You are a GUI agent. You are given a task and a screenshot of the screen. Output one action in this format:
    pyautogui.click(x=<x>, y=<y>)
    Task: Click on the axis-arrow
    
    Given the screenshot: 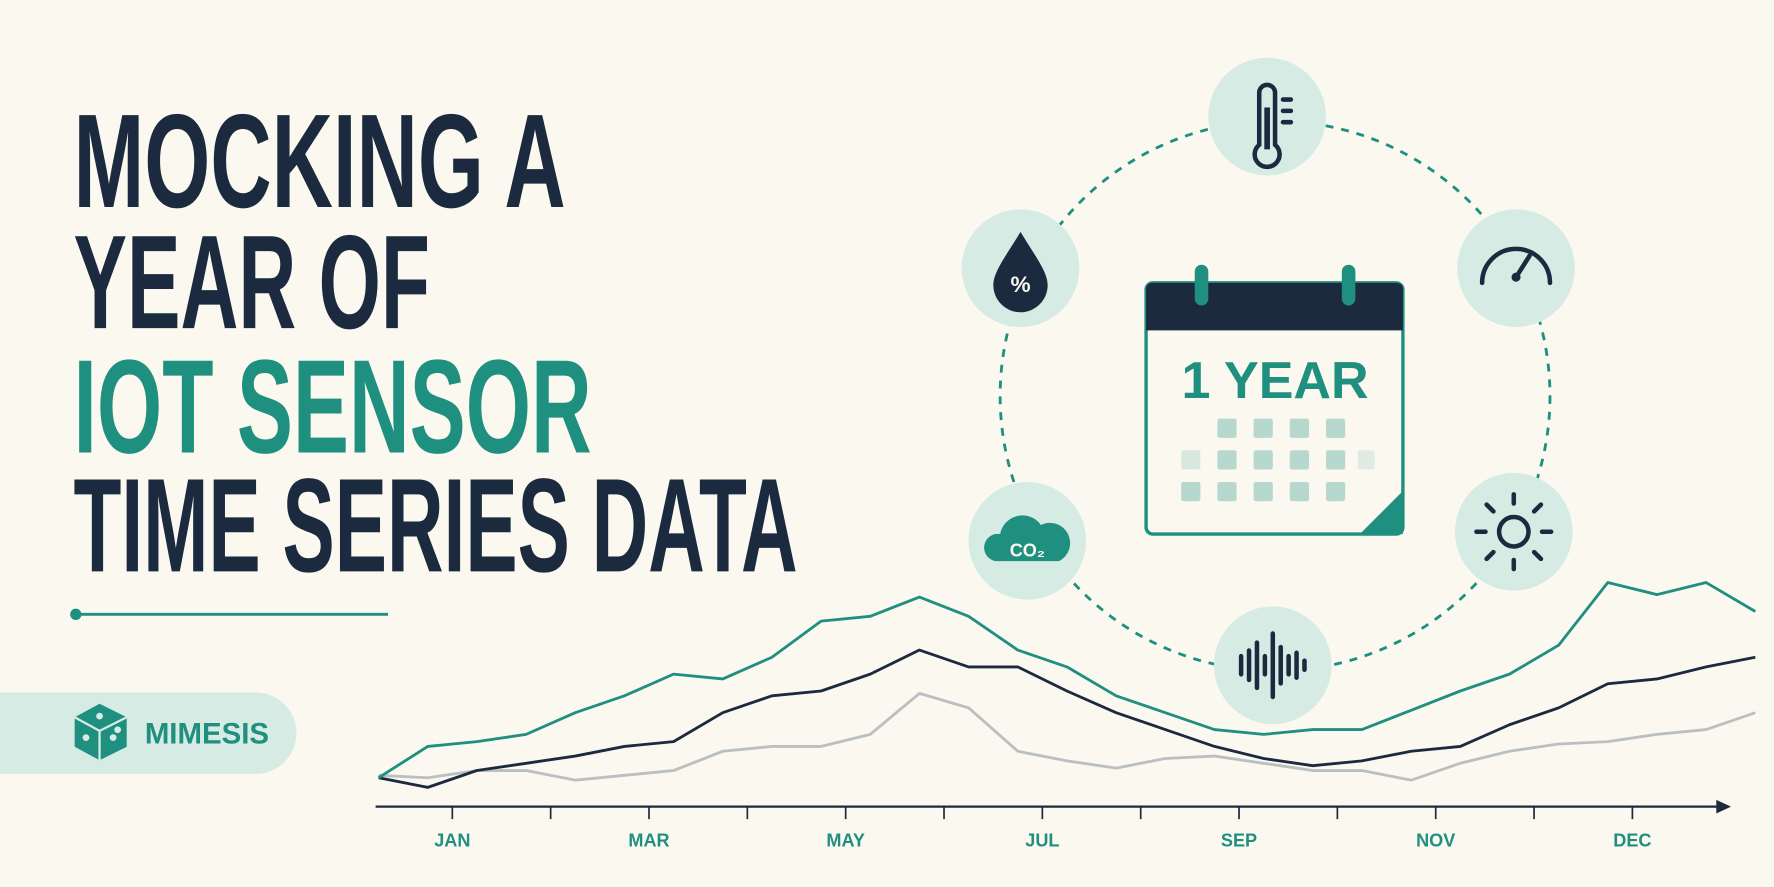 What is the action you would take?
    pyautogui.click(x=1724, y=806)
    